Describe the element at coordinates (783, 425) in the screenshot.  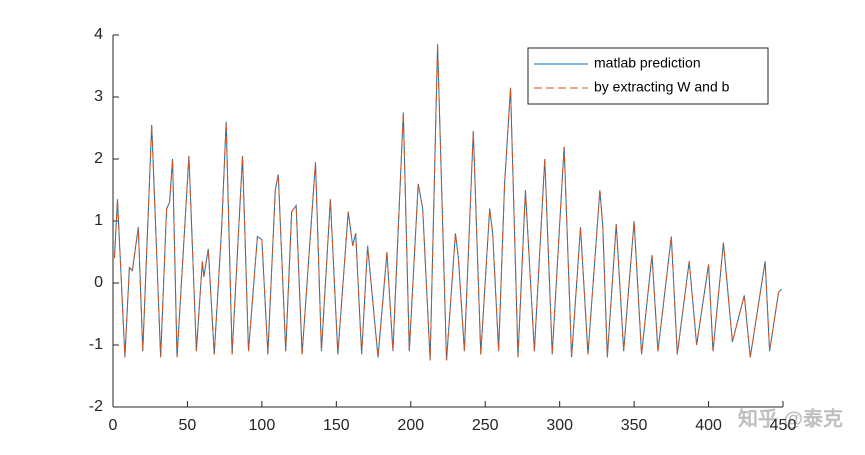
I see `x-tick-label: 450` at that location.